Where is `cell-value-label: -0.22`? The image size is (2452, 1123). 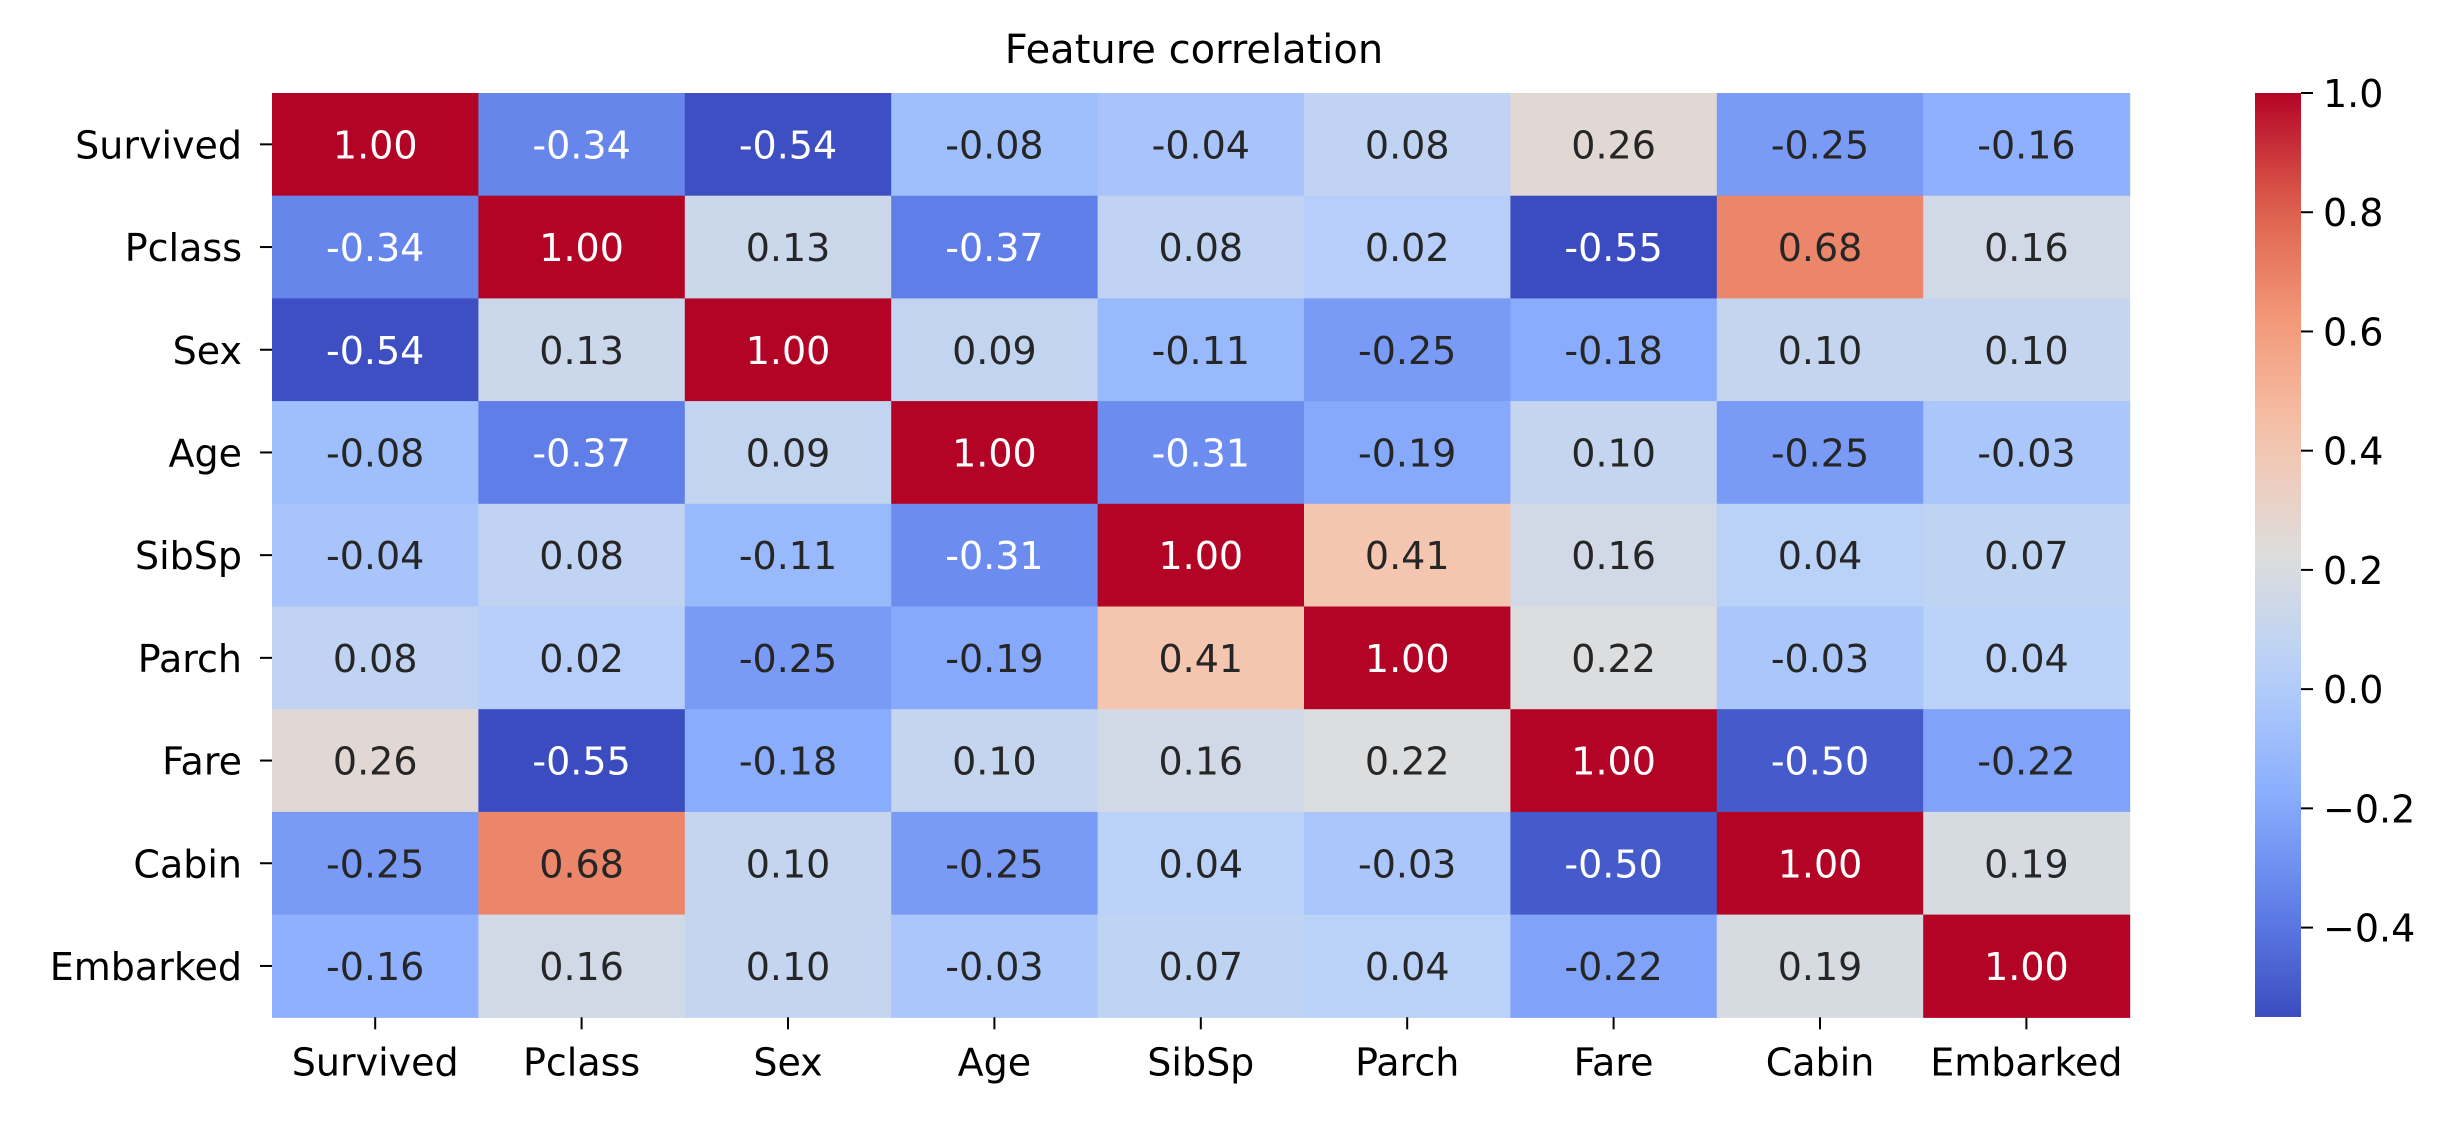
cell-value-label: -0.22 is located at coordinates (2026, 762).